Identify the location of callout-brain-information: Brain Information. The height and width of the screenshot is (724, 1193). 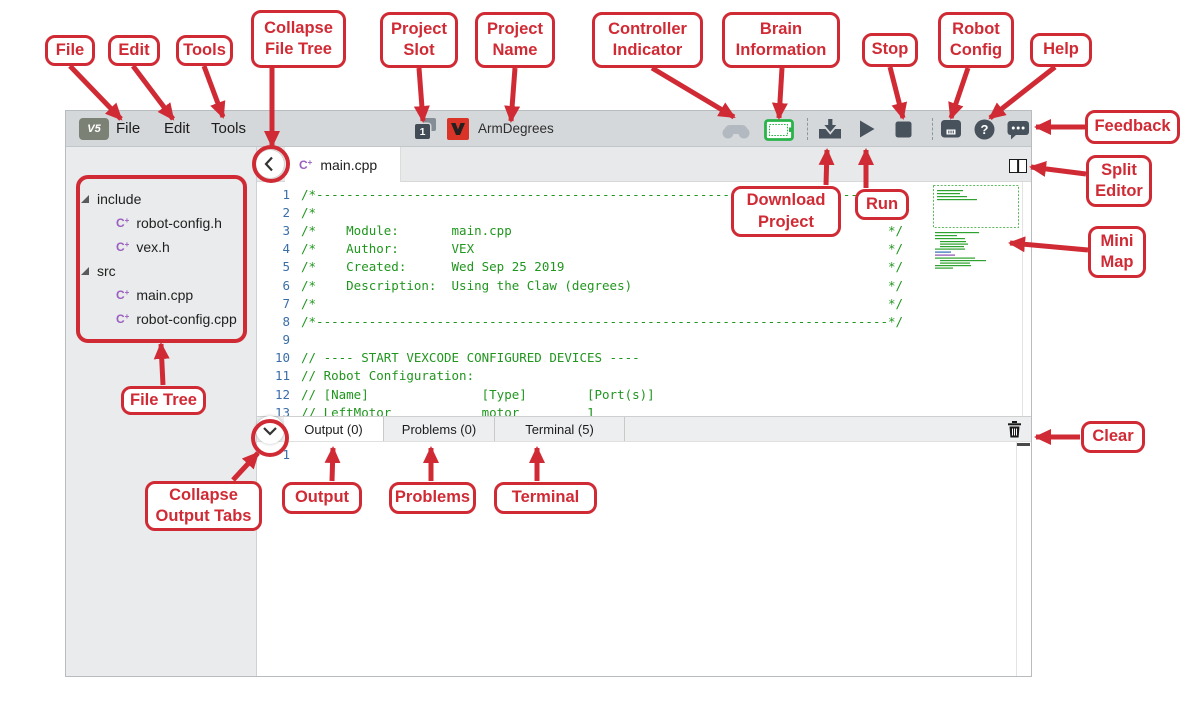
(781, 40).